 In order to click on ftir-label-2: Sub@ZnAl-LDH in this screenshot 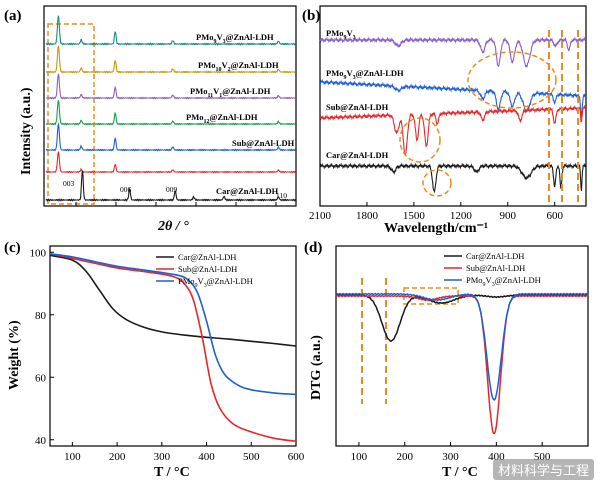, I will do `click(357, 107)`.